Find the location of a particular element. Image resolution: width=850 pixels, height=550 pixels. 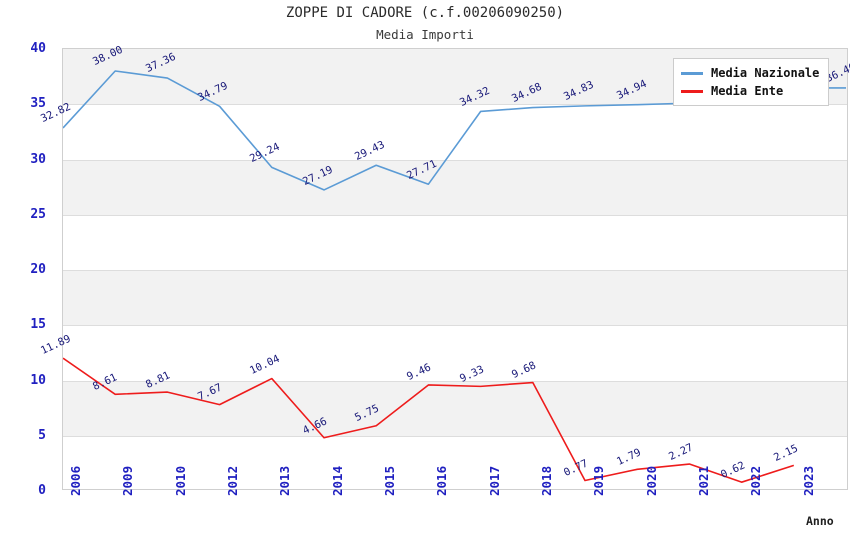

legend-item: Media Nazionale is located at coordinates (750, 73).